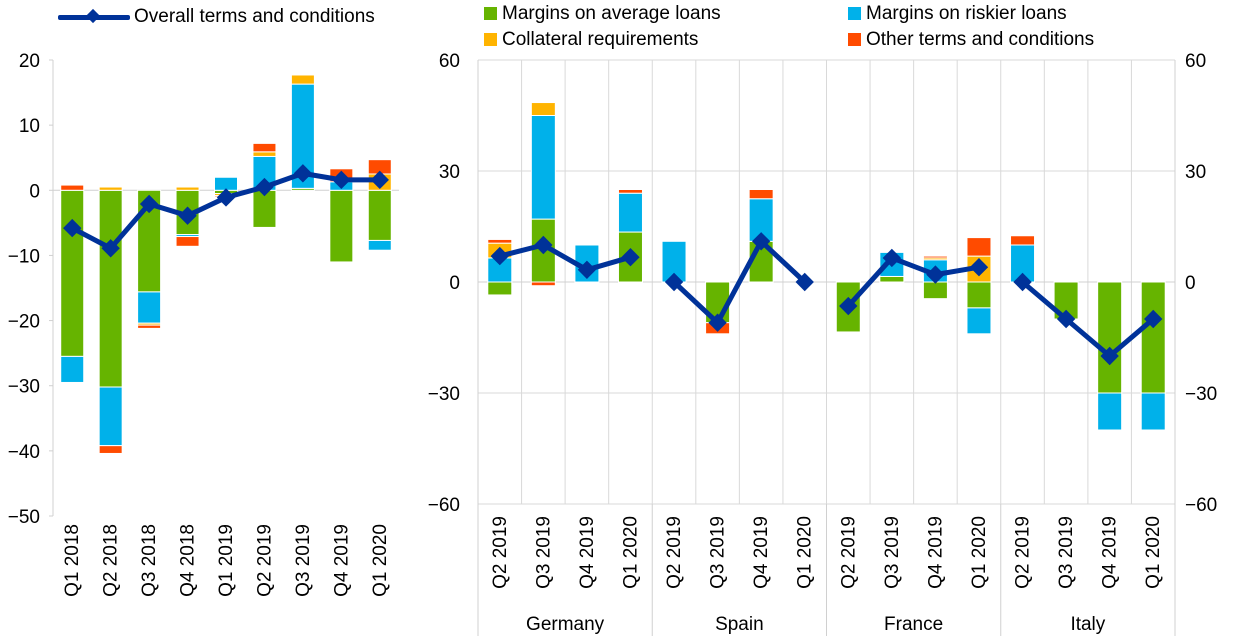 The height and width of the screenshot is (638, 1240). Describe the element at coordinates (72, 560) in the screenshot. I see `left-x-tick-label: Q1 2018` at that location.